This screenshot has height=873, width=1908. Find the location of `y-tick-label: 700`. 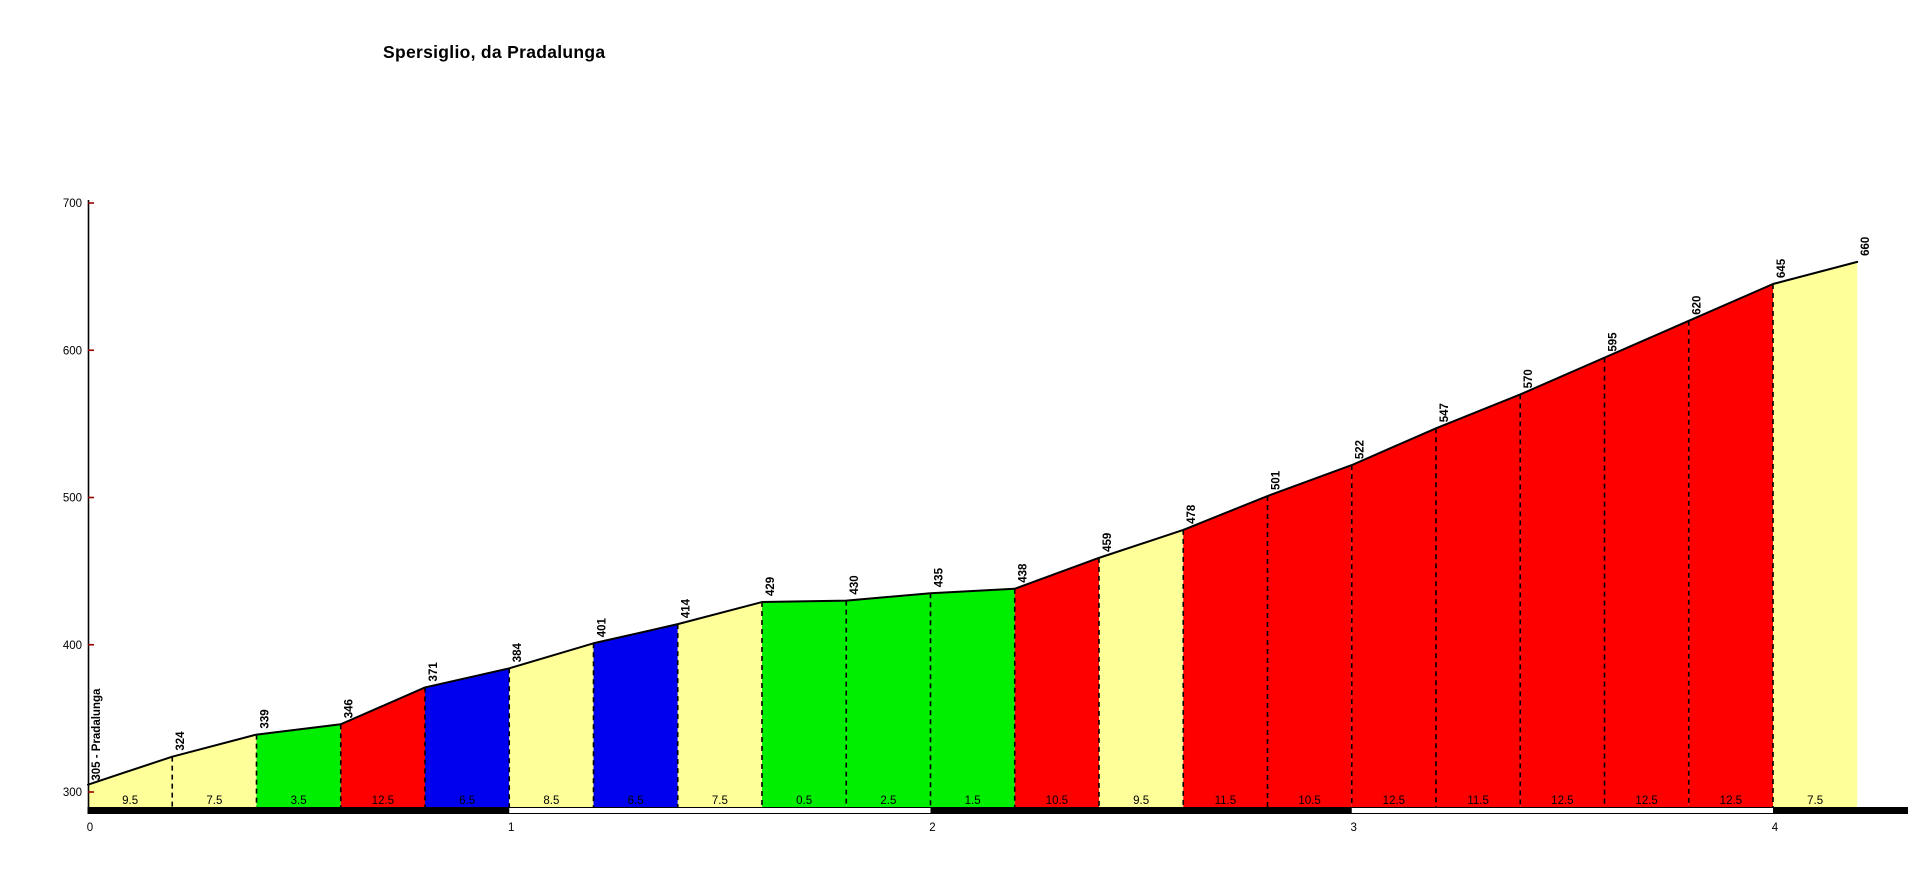

y-tick-label: 700 is located at coordinates (72, 204).